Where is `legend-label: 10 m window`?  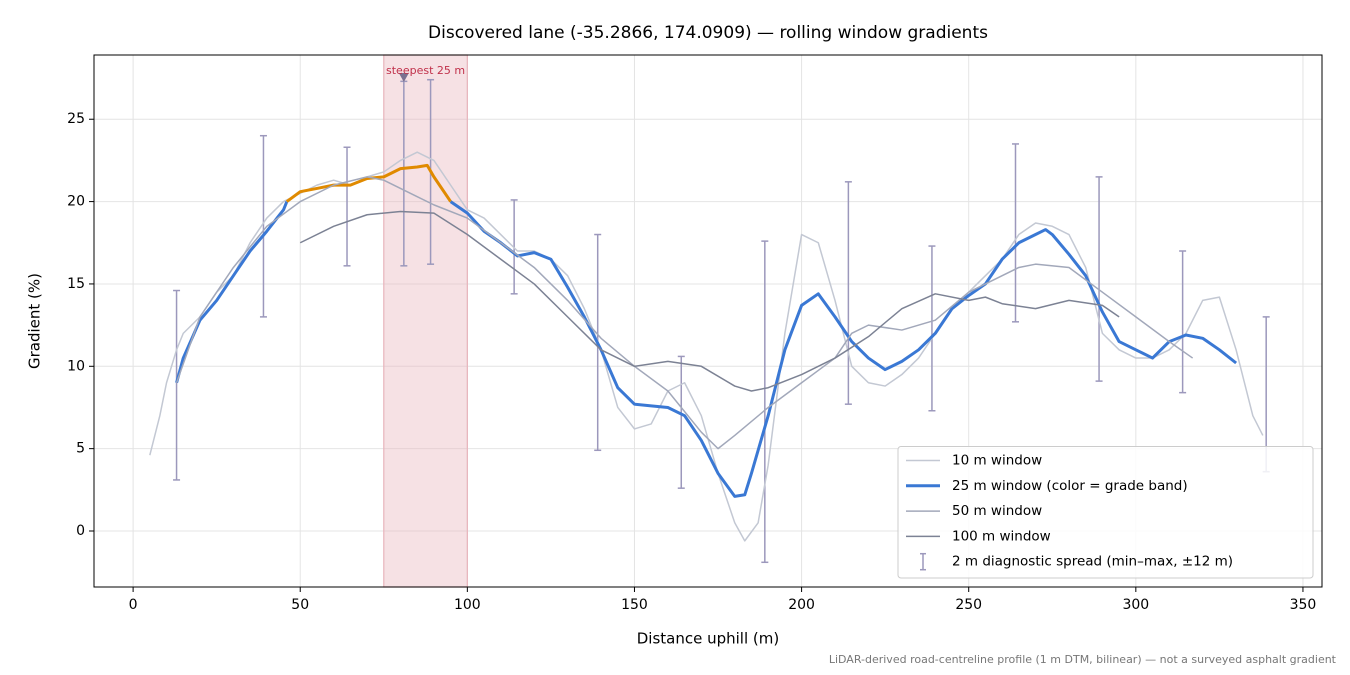
legend-label: 10 m window is located at coordinates (997, 461).